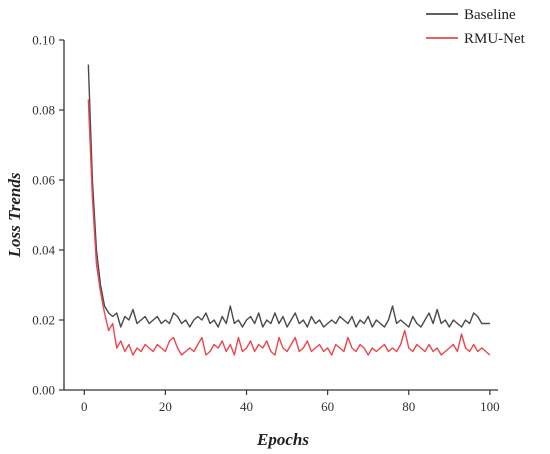  Describe the element at coordinates (327, 406) in the screenshot. I see `x-tick-label: 60` at that location.